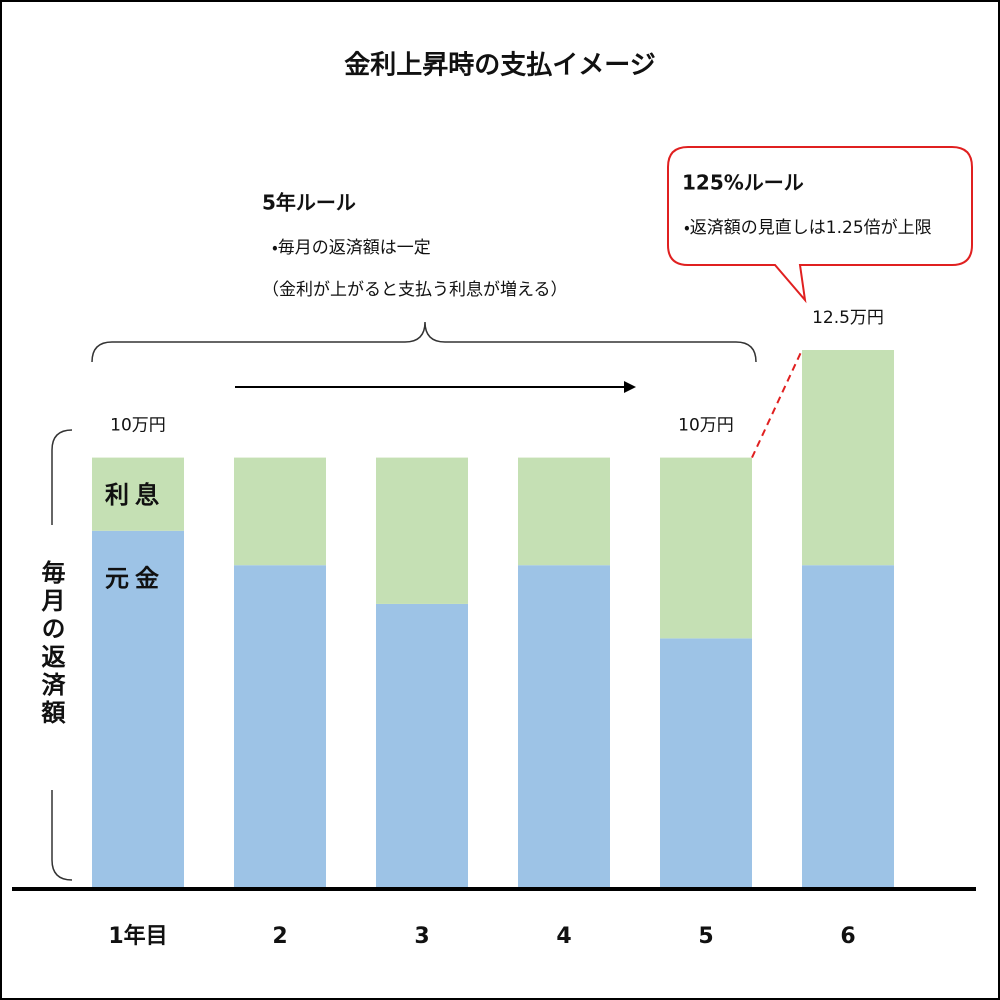 The width and height of the screenshot is (1000, 1000). Describe the element at coordinates (743, 183) in the screenshot. I see `callout-heading: 125%ルール` at that location.